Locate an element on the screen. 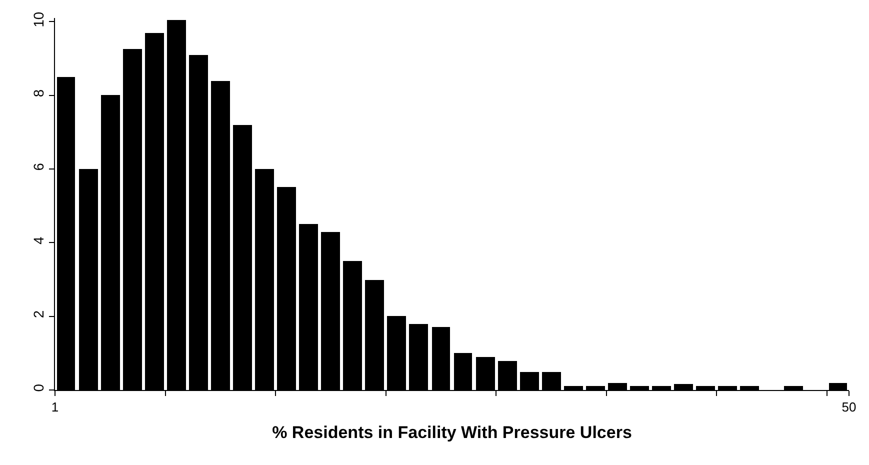 This screenshot has height=465, width=869. x-axis-title: % Residents in Facility With Pressure Ulcers is located at coordinates (452, 432).